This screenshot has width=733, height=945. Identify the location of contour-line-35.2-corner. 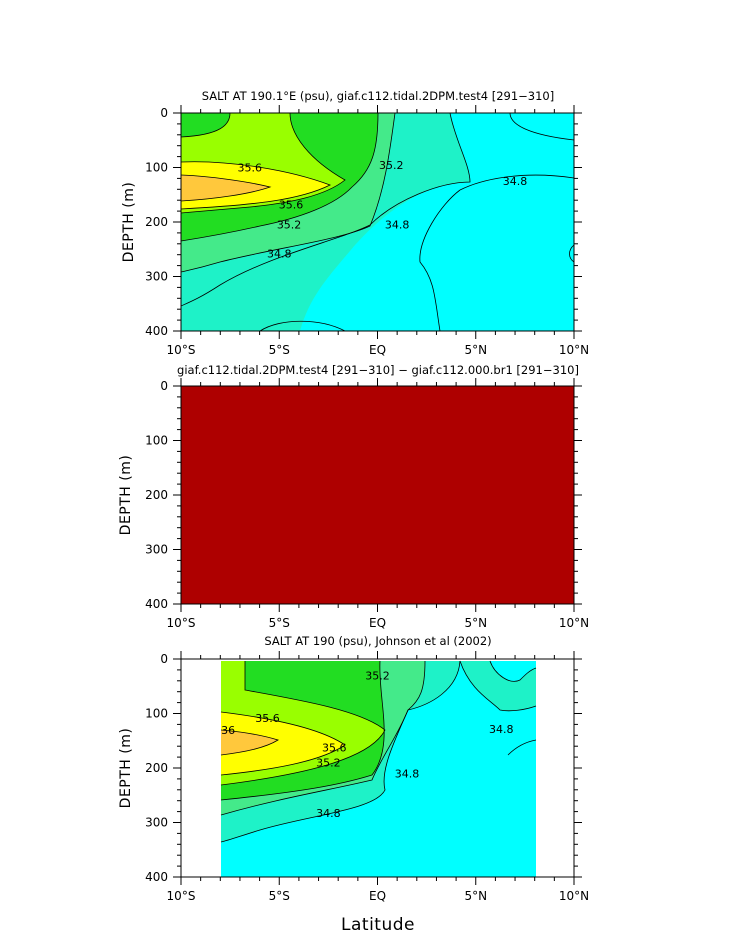
(205, 125).